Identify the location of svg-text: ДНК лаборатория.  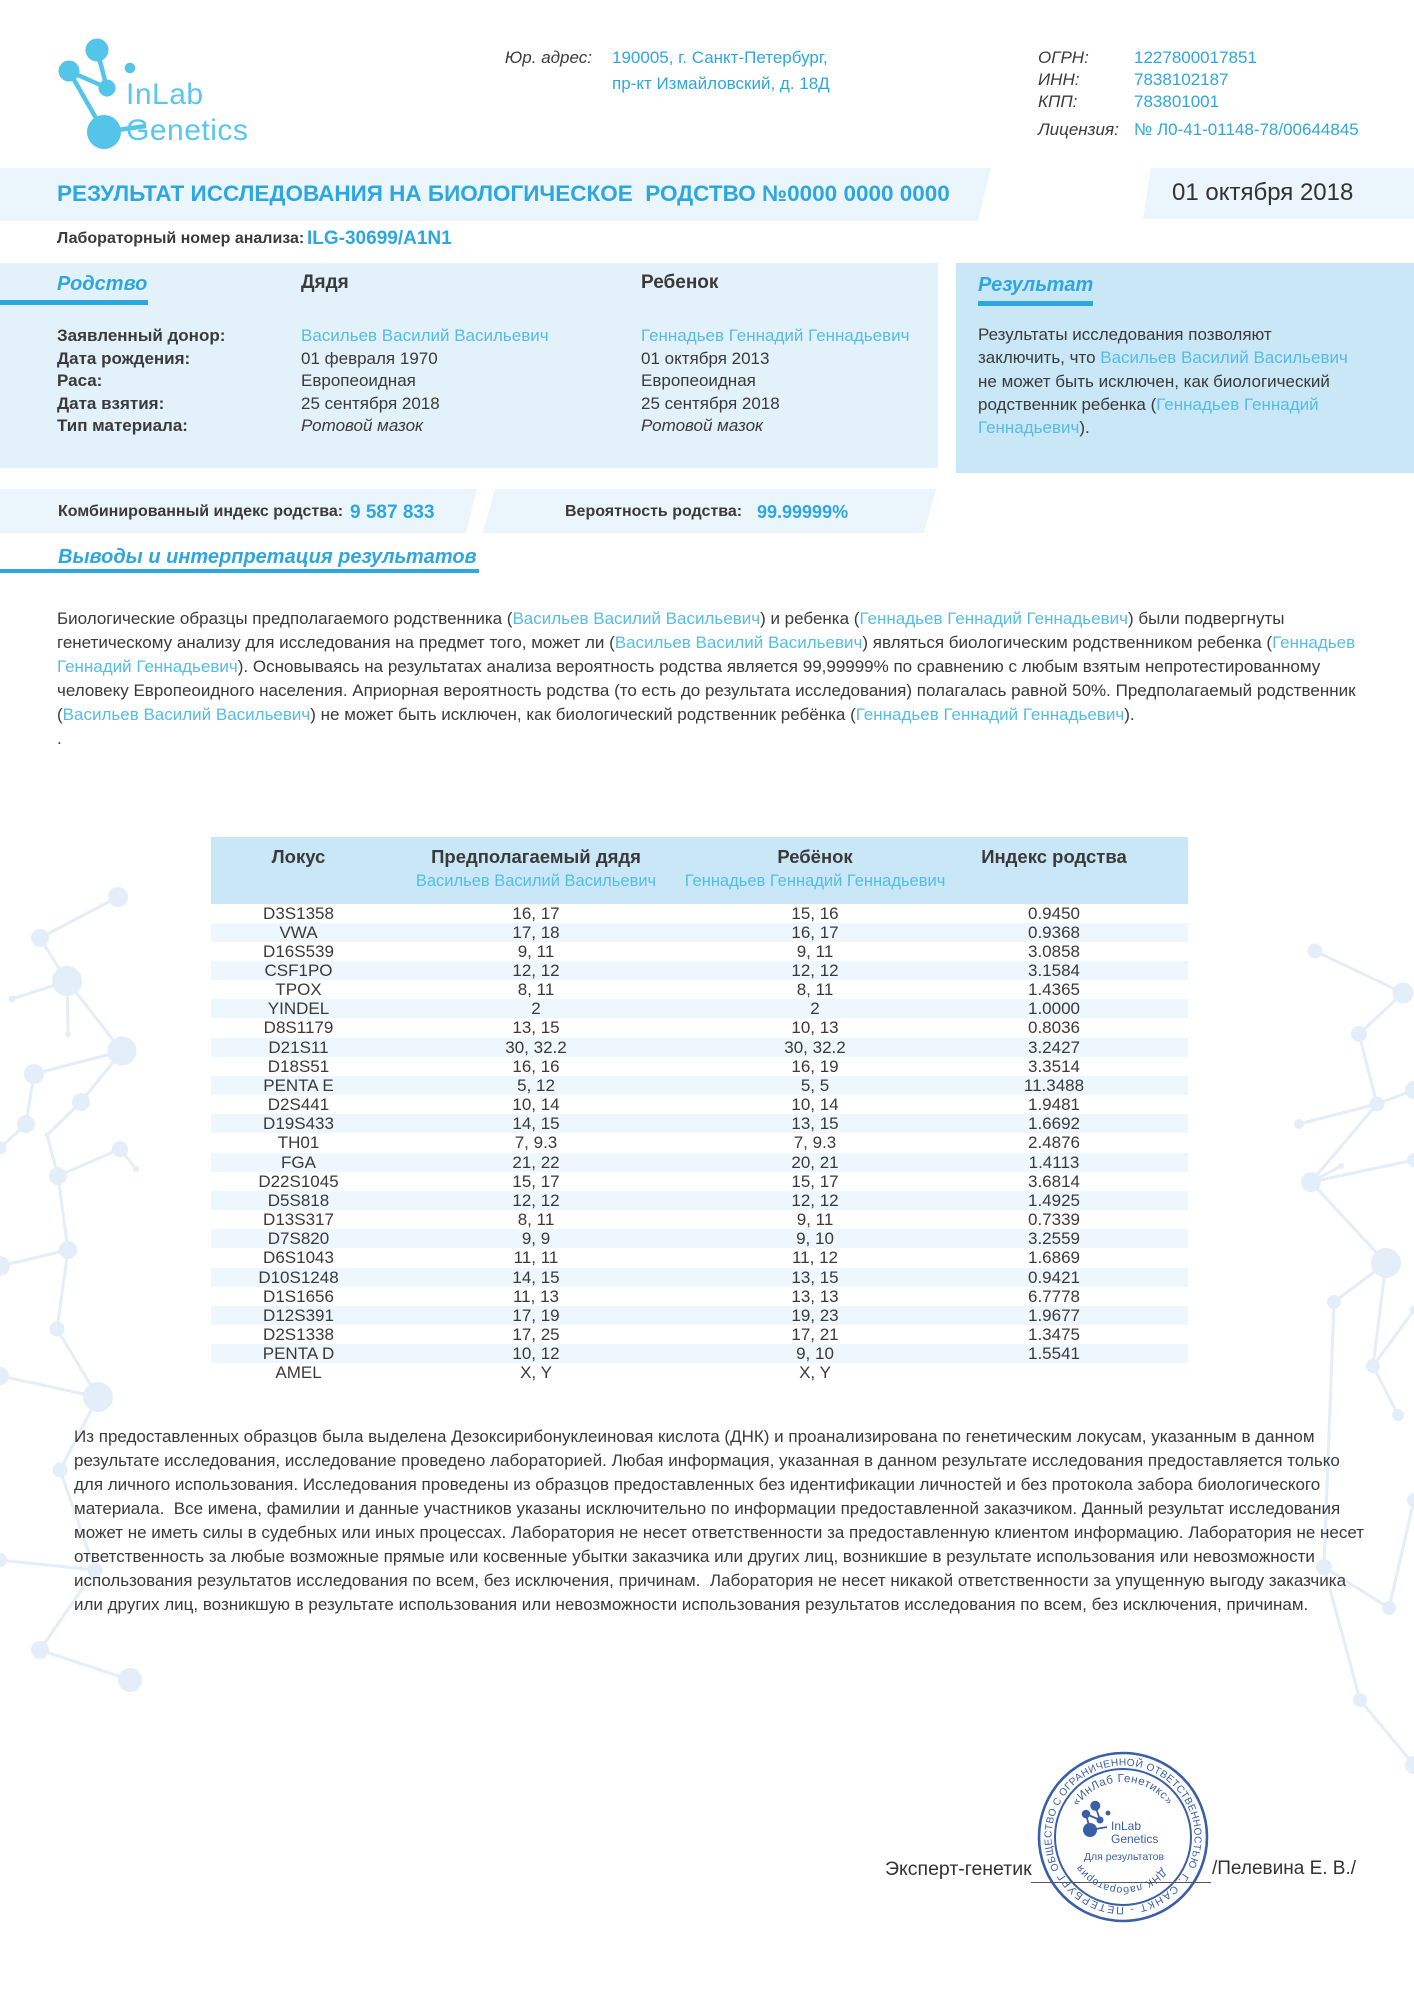
(1121, 1879).